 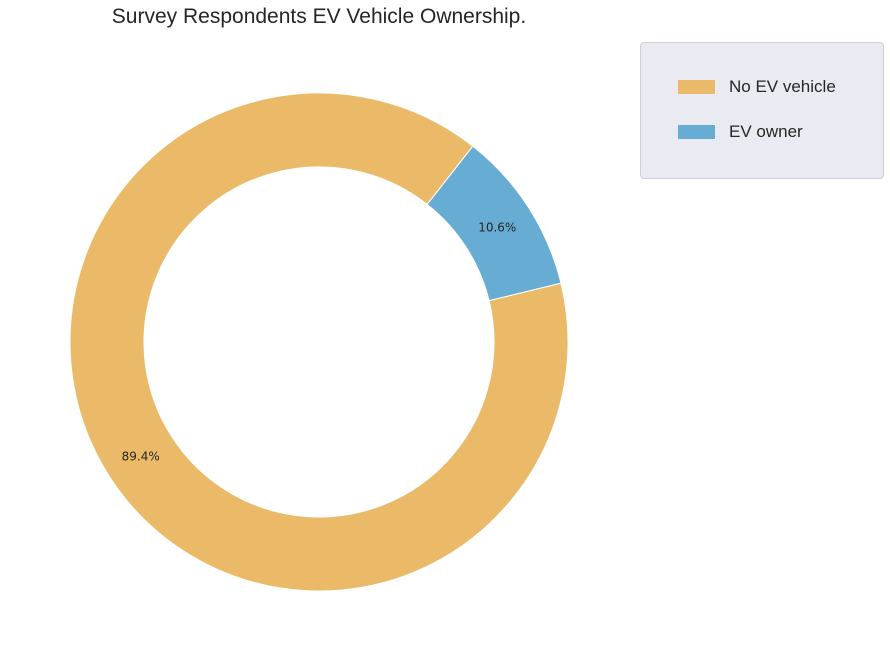 What do you see at coordinates (696, 132) in the screenshot?
I see `legend-swatch-ev-owner` at bounding box center [696, 132].